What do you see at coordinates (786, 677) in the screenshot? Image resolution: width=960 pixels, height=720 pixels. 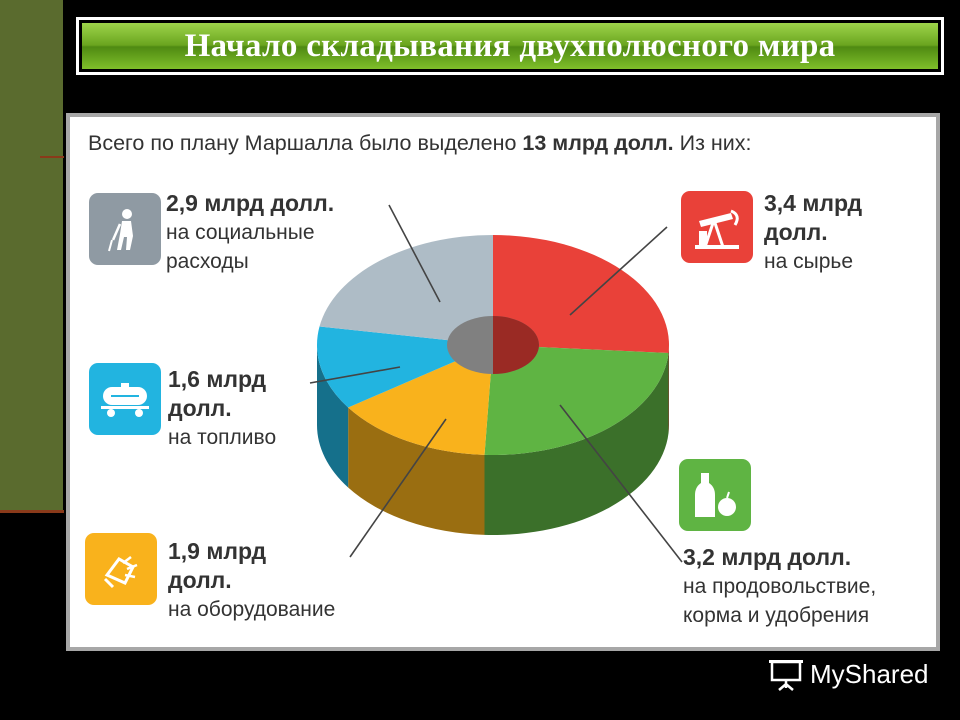 I see `presentation-icon` at bounding box center [786, 677].